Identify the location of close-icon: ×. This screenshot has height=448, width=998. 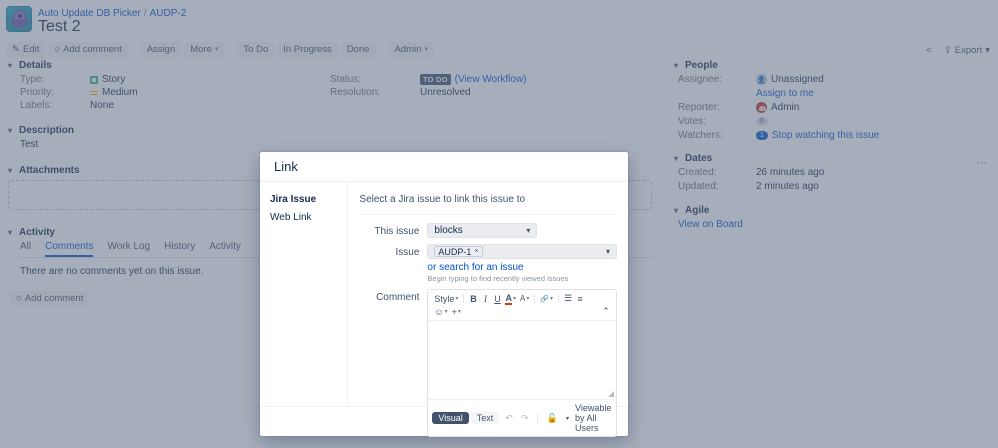
(476, 251).